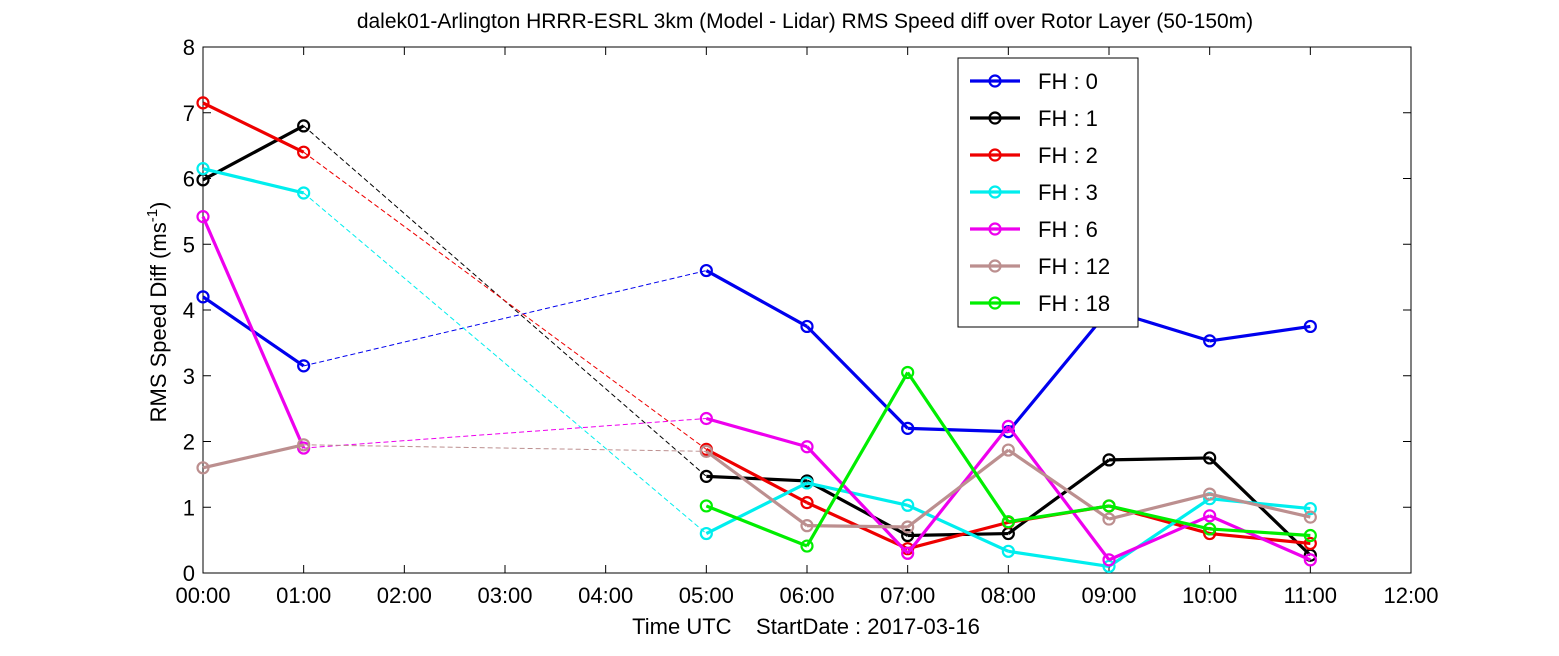 This screenshot has height=656, width=1559. Describe the element at coordinates (157, 312) in the screenshot. I see `y-axis-label: RMS Speed Diff (ms-1)` at that location.